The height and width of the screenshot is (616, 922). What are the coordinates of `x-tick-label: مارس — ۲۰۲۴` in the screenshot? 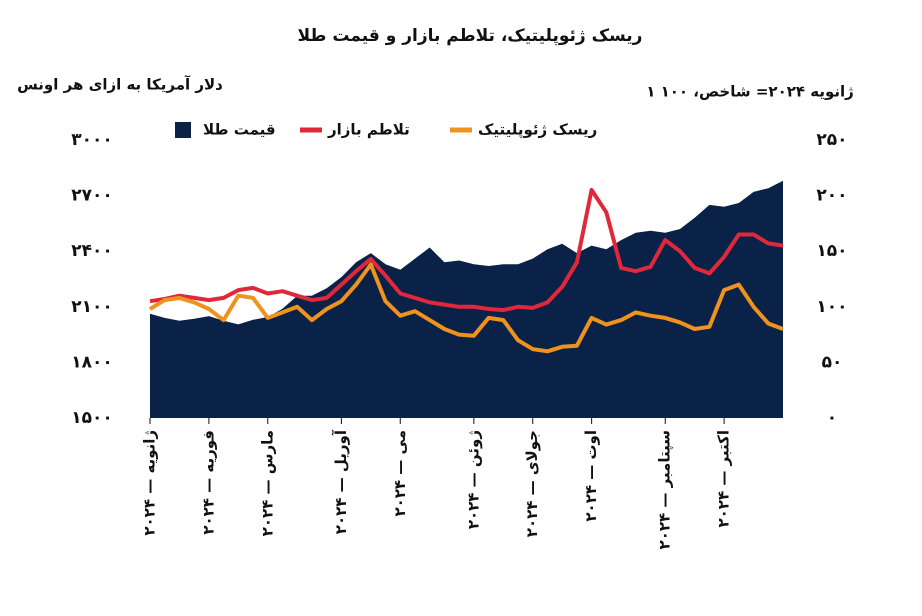 It's located at (267, 483).